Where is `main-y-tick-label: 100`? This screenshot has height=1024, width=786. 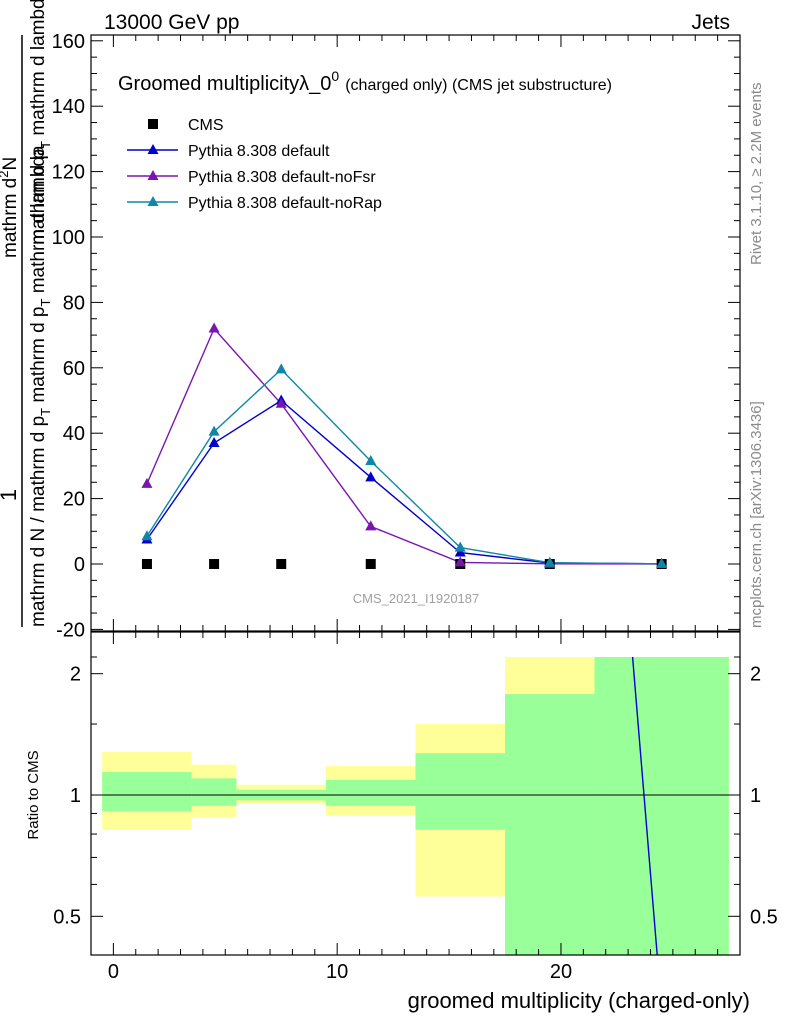
main-y-tick-label: 100 is located at coordinates (68, 238).